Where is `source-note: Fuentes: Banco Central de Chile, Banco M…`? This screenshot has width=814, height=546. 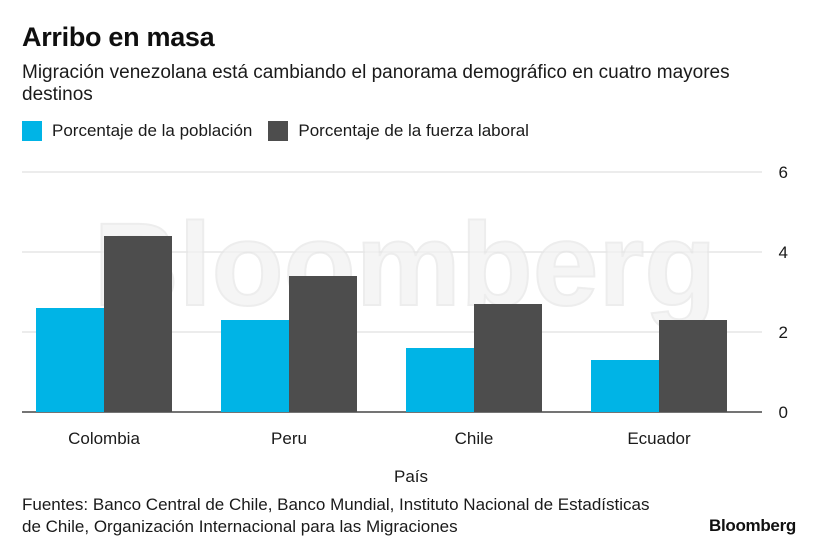
source-note: Fuentes: Banco Central de Chile, Banco M… is located at coordinates (336, 515).